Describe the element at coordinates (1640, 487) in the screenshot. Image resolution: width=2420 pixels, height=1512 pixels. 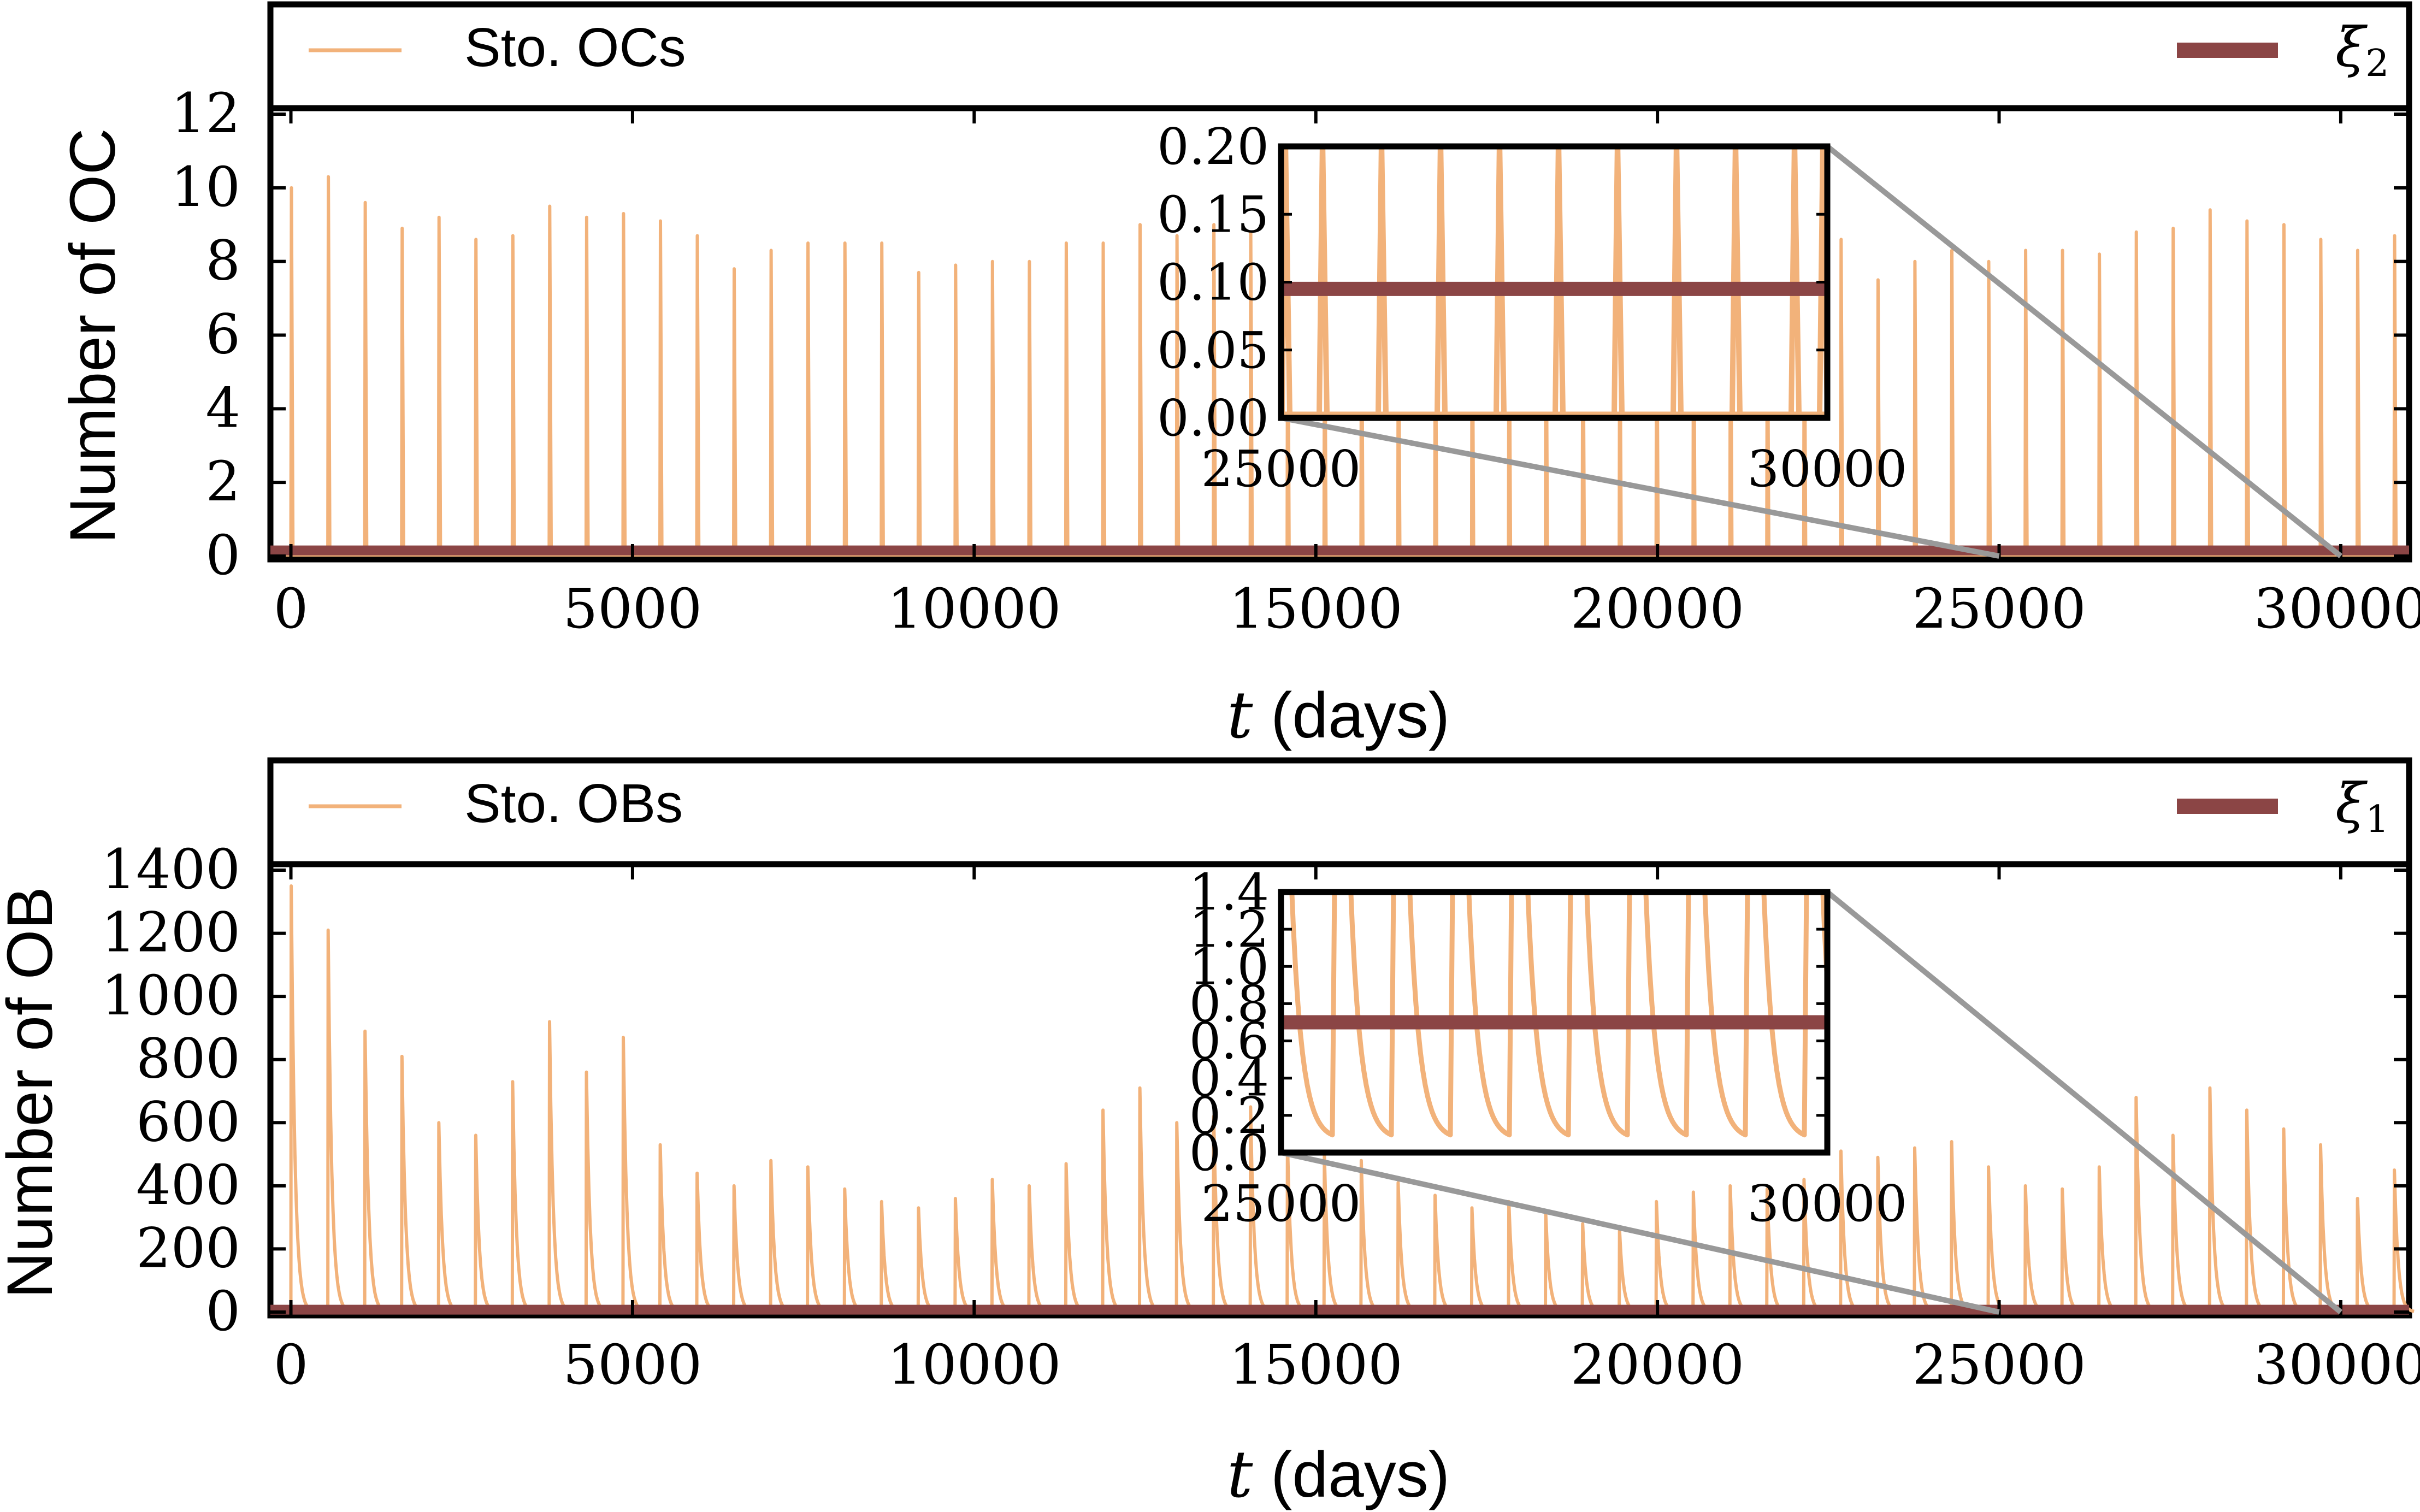
I see `zoom-line-left-top` at that location.